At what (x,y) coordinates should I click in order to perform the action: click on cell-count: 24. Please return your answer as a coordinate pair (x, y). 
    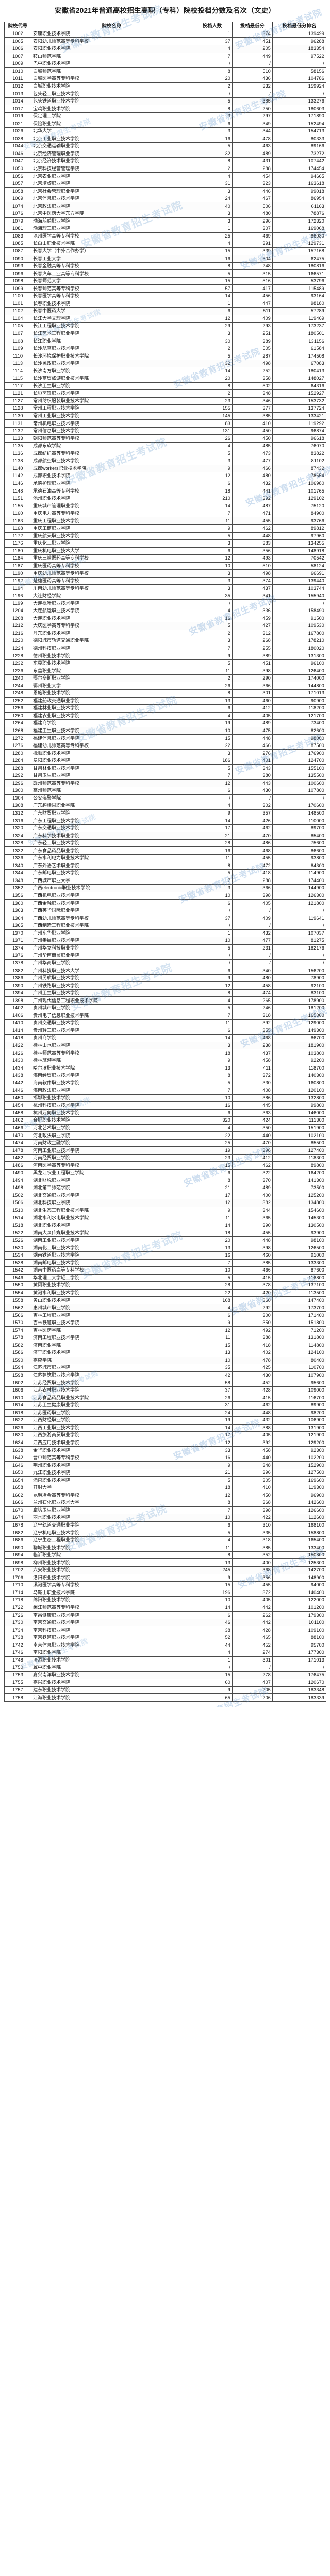
    Looking at the image, I should click on (212, 1413).